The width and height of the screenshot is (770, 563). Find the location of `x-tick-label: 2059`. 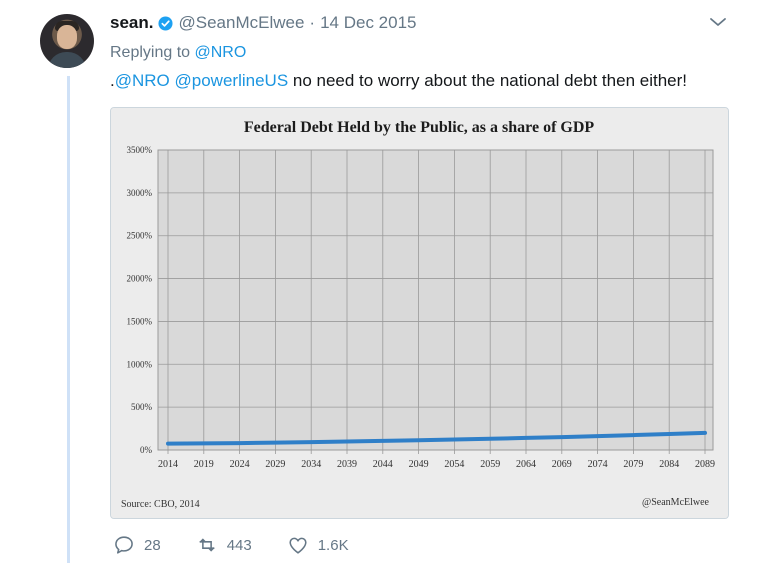

x-tick-label: 2059 is located at coordinates (490, 464).